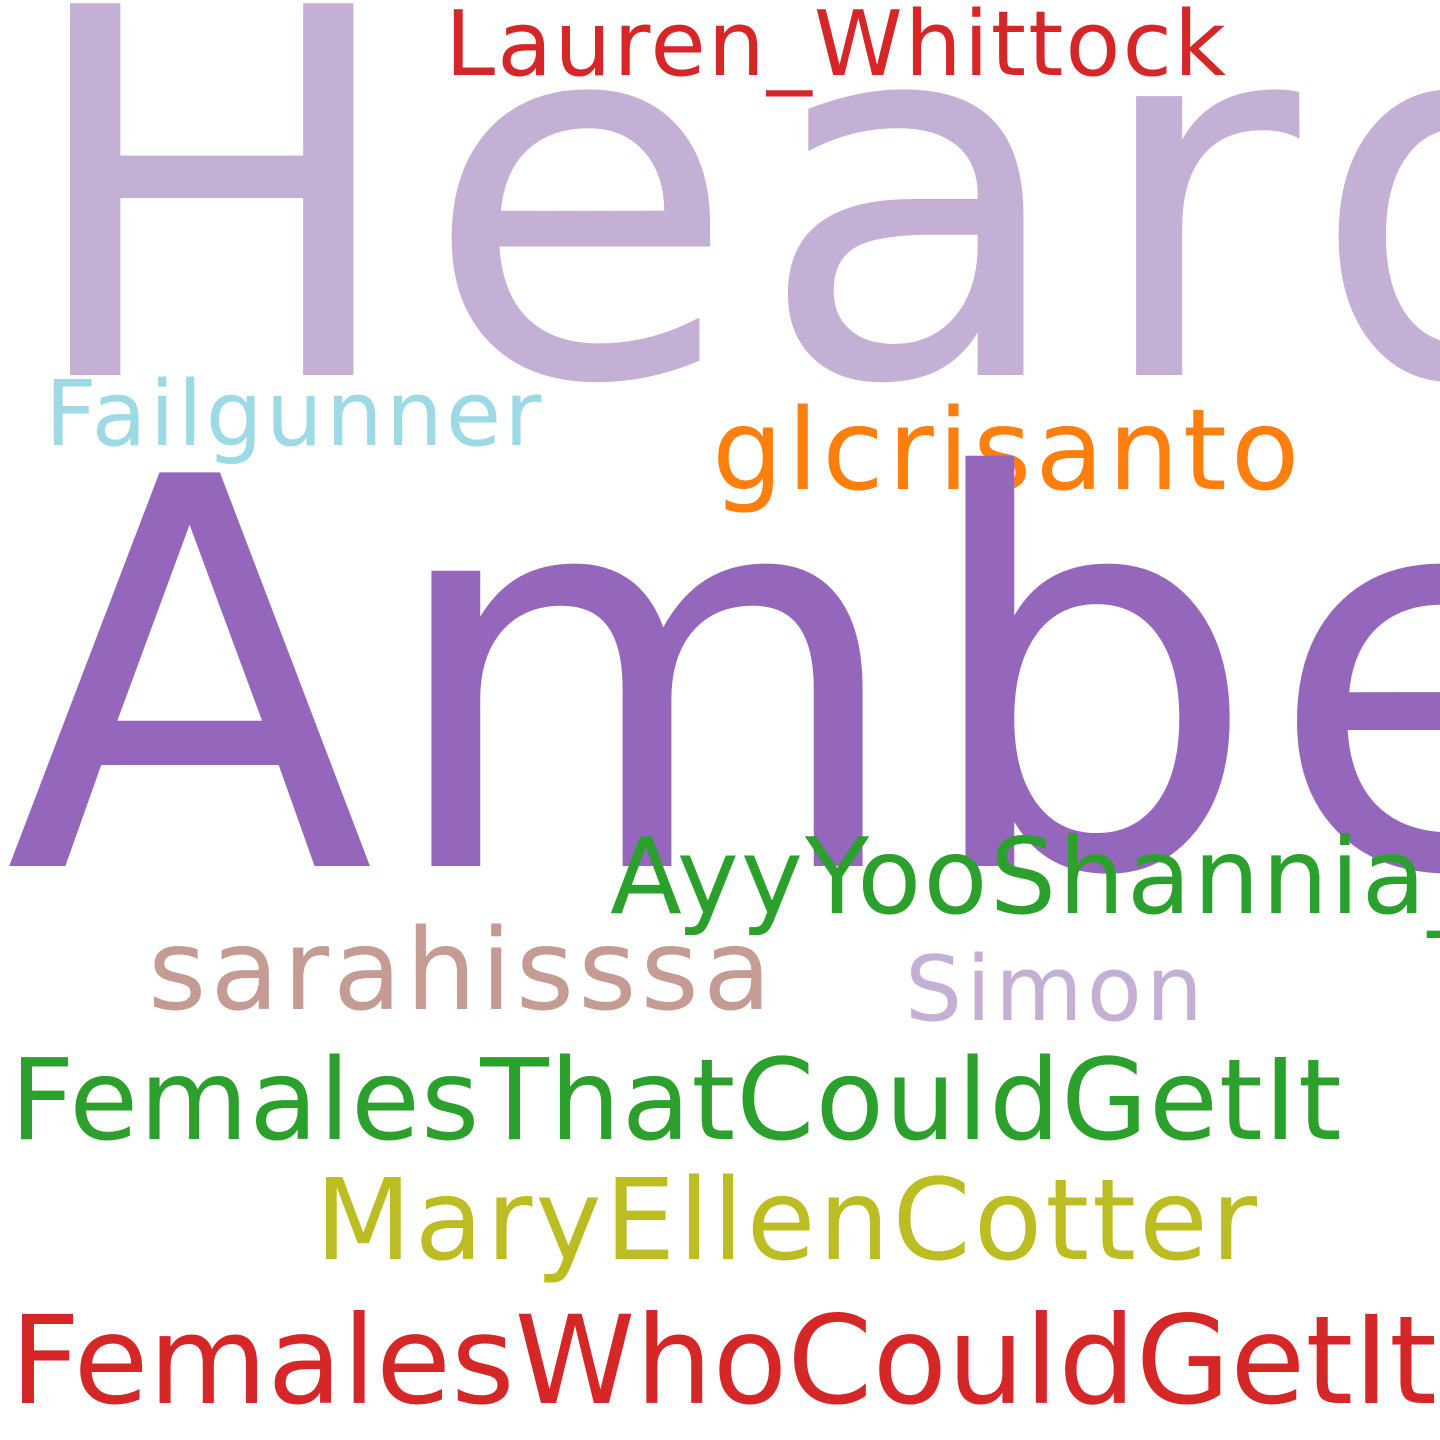 This screenshot has width=1440, height=1440. Describe the element at coordinates (1025, 877) in the screenshot. I see `word-ayyyooshannia: AyyYooShannia_` at that location.